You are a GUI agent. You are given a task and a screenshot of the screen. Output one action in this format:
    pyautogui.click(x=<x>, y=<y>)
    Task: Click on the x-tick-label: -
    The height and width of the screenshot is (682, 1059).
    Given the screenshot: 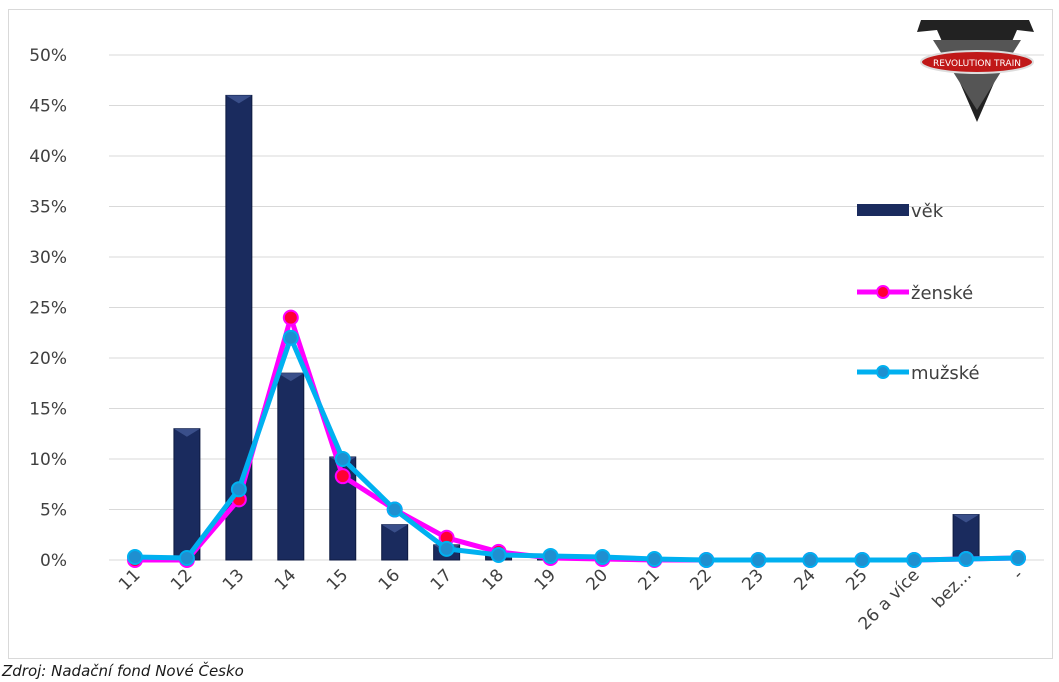 What is the action you would take?
    pyautogui.click(x=1018, y=574)
    